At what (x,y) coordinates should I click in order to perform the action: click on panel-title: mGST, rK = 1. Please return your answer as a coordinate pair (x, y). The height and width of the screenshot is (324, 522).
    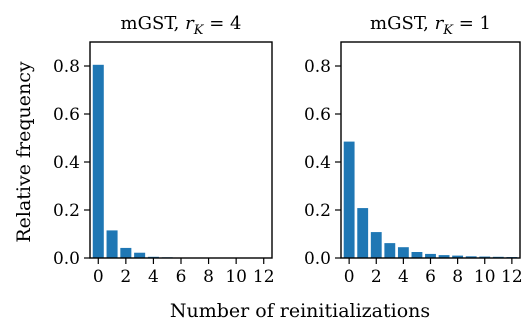
    Looking at the image, I should click on (430, 25).